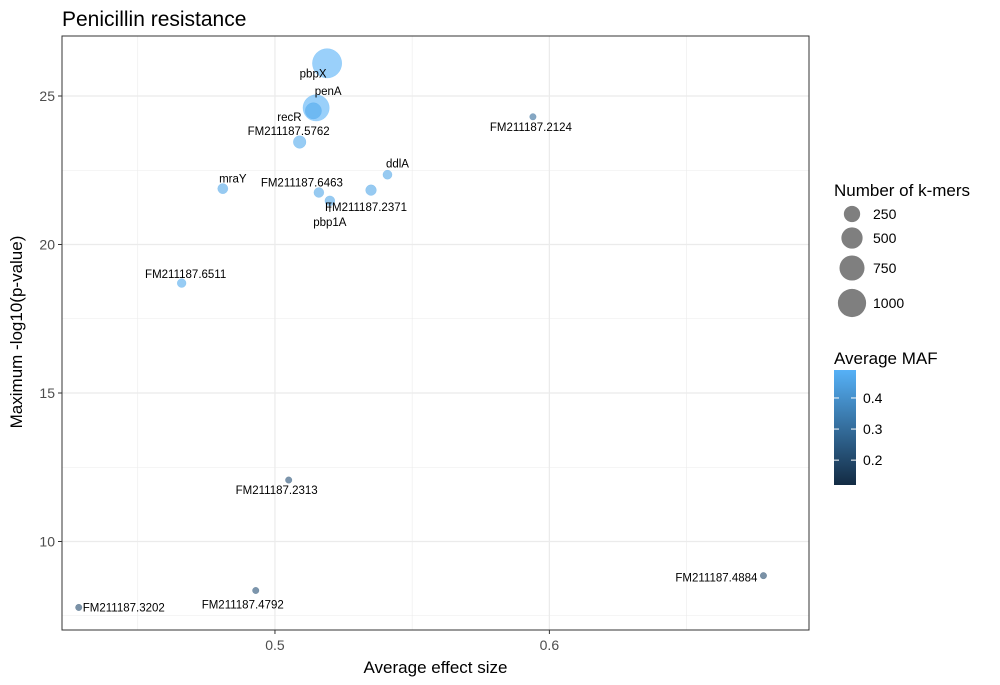  Describe the element at coordinates (313, 74) in the screenshot. I see `point-label: pbpX` at that location.